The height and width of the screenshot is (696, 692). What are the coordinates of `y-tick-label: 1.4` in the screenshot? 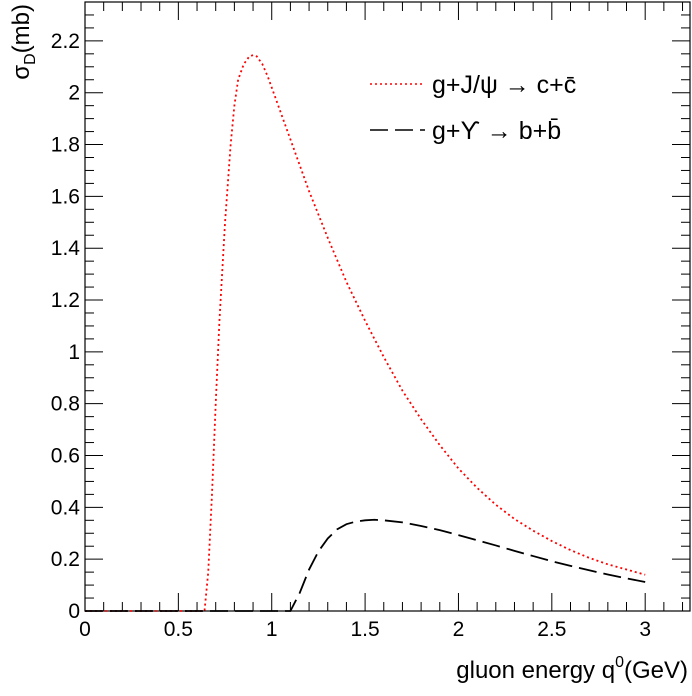 It's located at (66, 248).